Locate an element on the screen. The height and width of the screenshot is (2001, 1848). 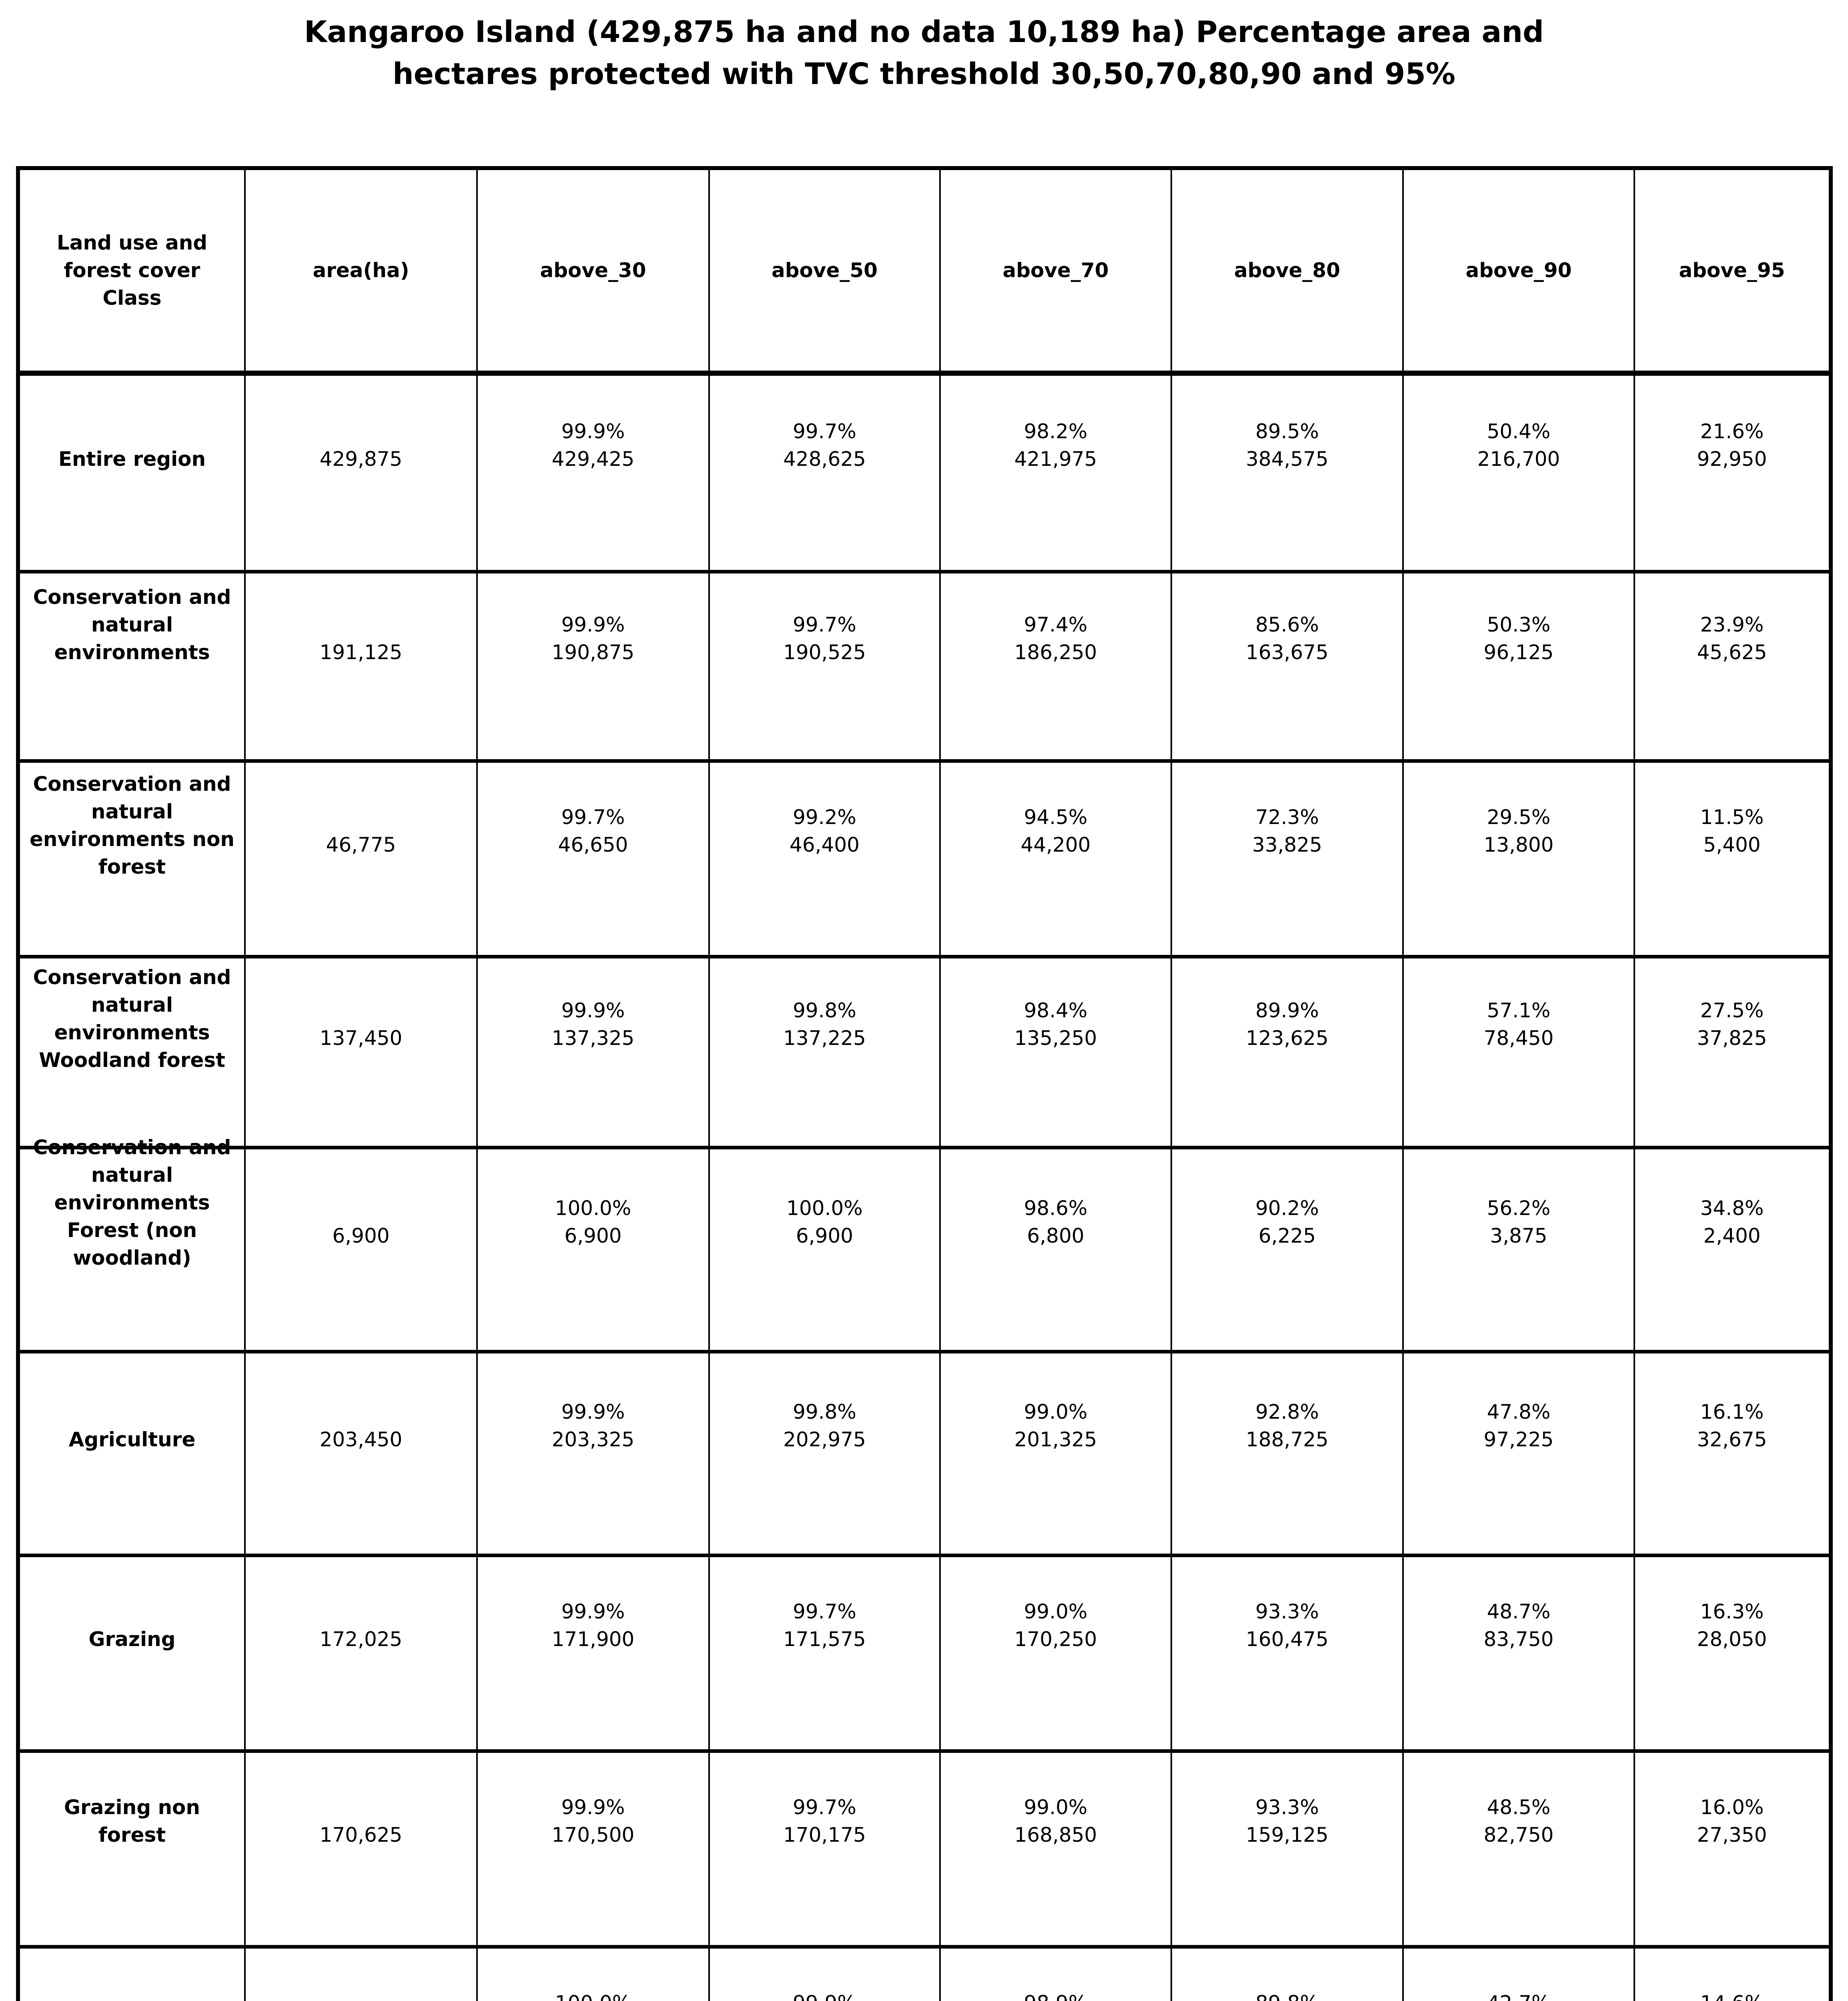
threshold-hectares: 170,500 is located at coordinates (593, 1835).